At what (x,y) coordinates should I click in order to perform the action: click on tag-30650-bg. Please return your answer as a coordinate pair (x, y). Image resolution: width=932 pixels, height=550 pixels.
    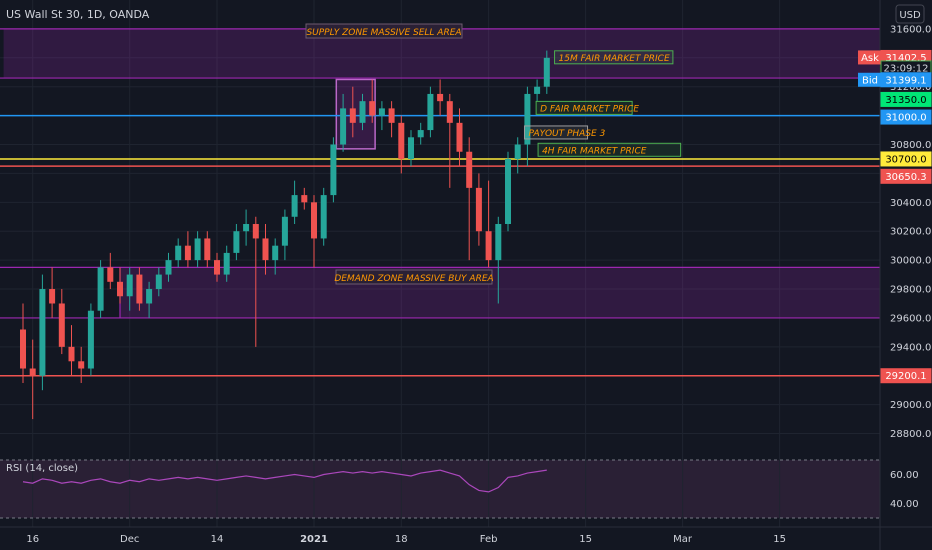
    Looking at the image, I should click on (906, 176).